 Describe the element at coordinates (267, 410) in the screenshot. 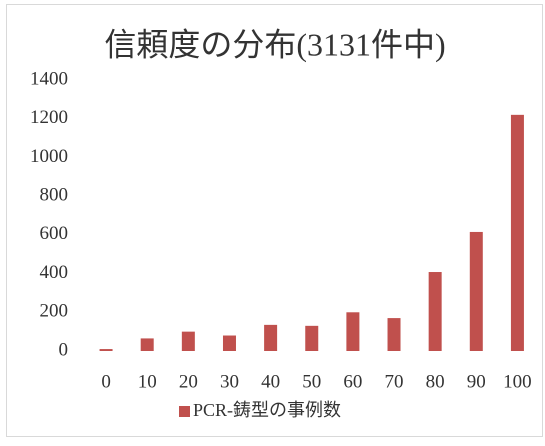

I see `legend-label: PCR-鋳型の事例数` at that location.